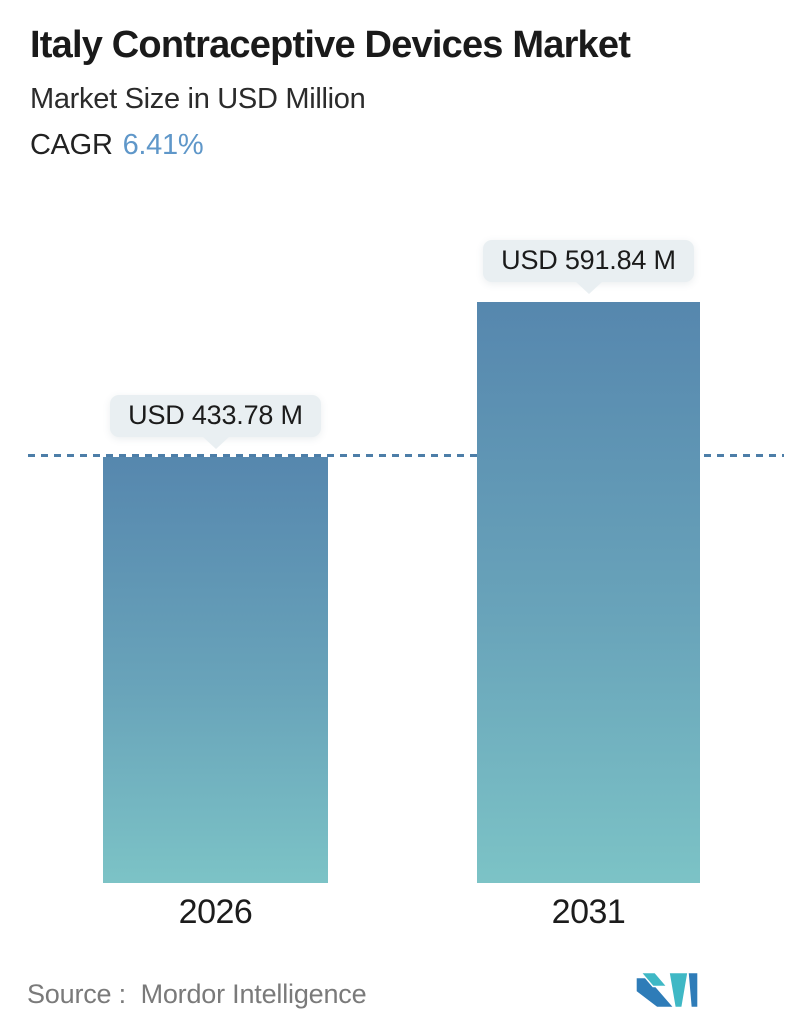 This screenshot has width=796, height=1034. I want to click on mordor-intelligence-logo, so click(667, 990).